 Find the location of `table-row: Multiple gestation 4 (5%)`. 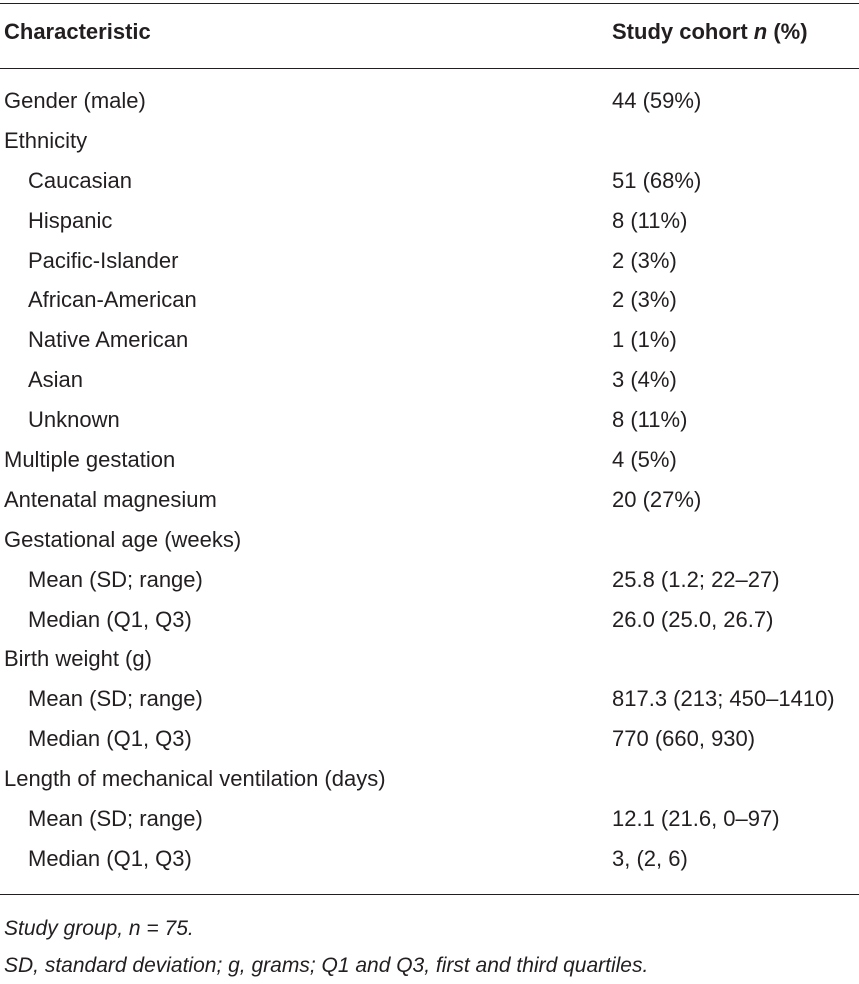

table-row: Multiple gestation 4 (5%) is located at coordinates (429, 460).